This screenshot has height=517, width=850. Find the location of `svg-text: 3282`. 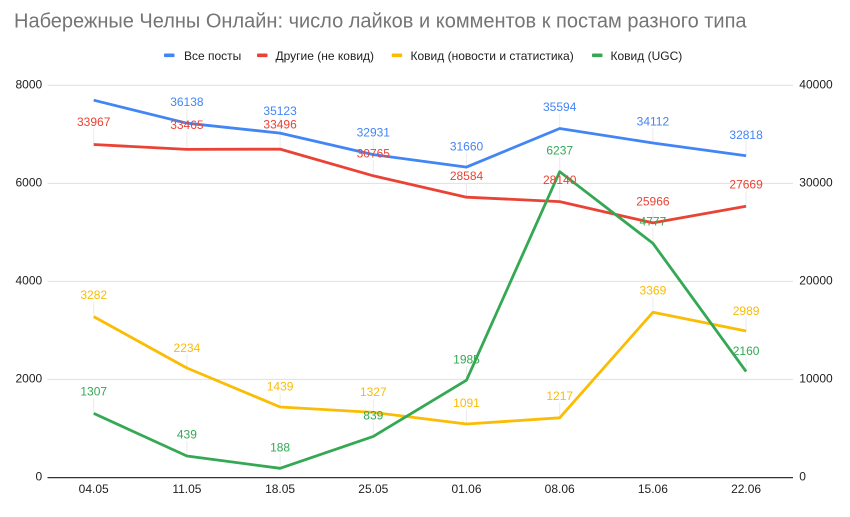

svg-text: 3282 is located at coordinates (93, 295).